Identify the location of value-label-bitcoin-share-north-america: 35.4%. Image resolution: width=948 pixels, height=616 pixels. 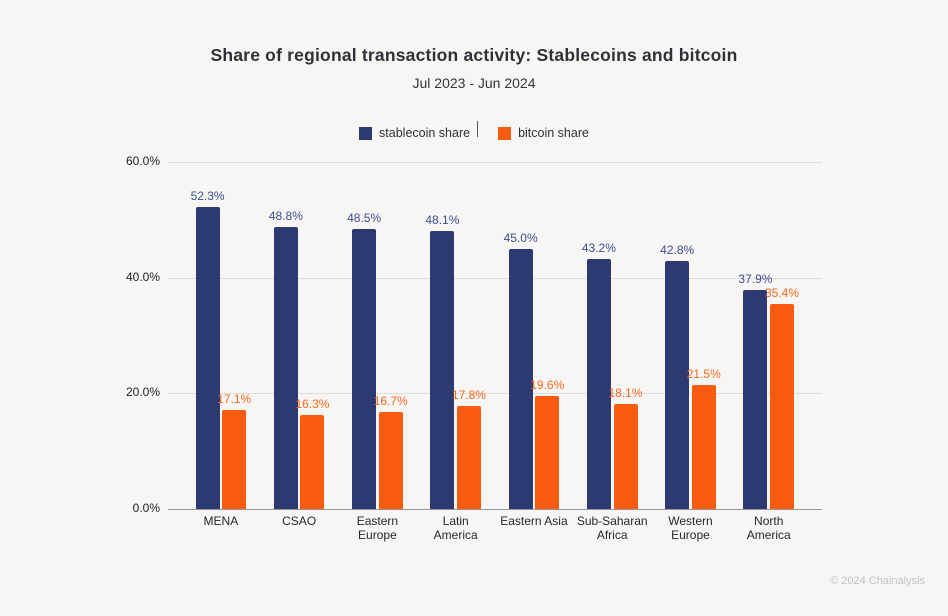
(782, 293).